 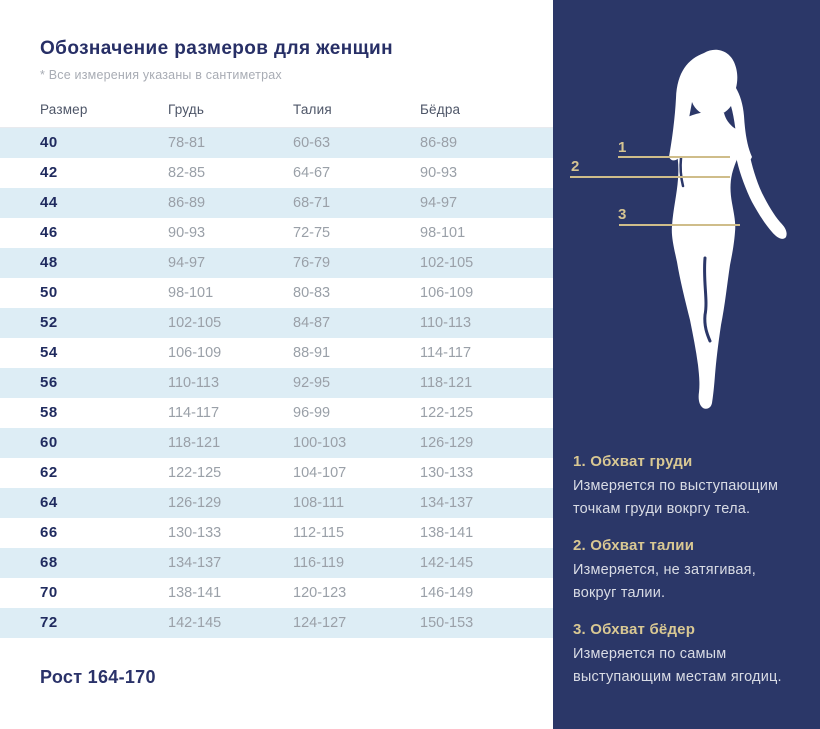 I want to click on range-cell: 102-105, so click(x=195, y=323).